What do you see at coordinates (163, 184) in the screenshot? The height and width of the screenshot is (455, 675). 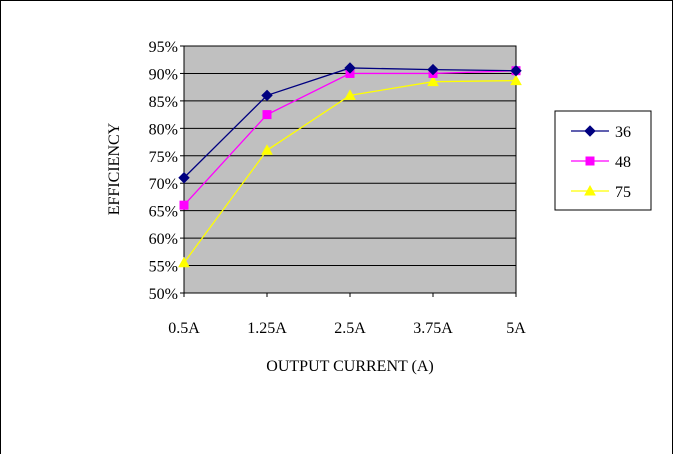 I see `y-tick-label: 70%` at bounding box center [163, 184].